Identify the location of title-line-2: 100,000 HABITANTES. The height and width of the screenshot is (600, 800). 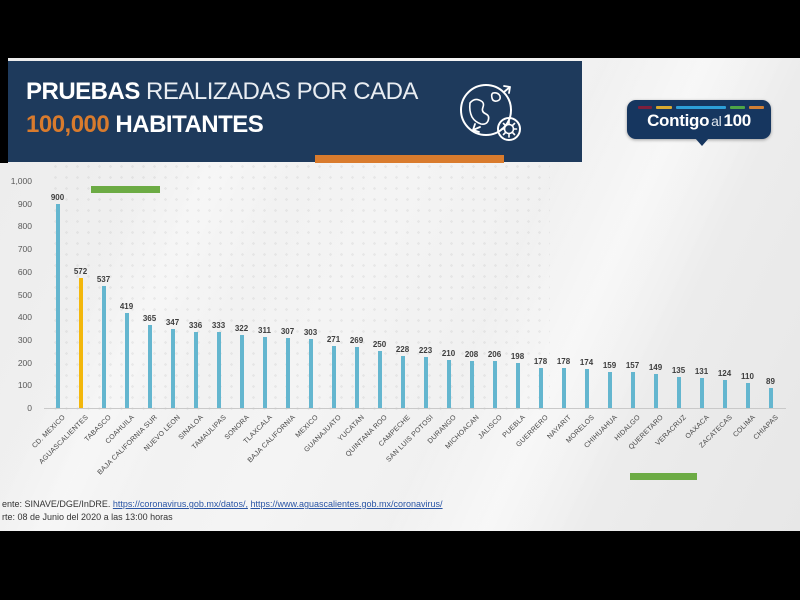
(222, 124).